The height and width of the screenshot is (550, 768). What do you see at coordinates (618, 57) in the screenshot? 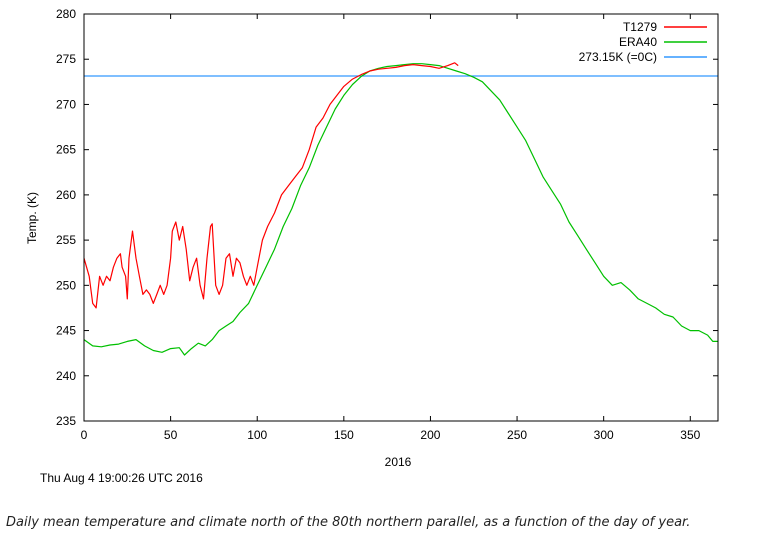
I see `legend-label-273-15k-0c: 273.15K (=0C)` at bounding box center [618, 57].